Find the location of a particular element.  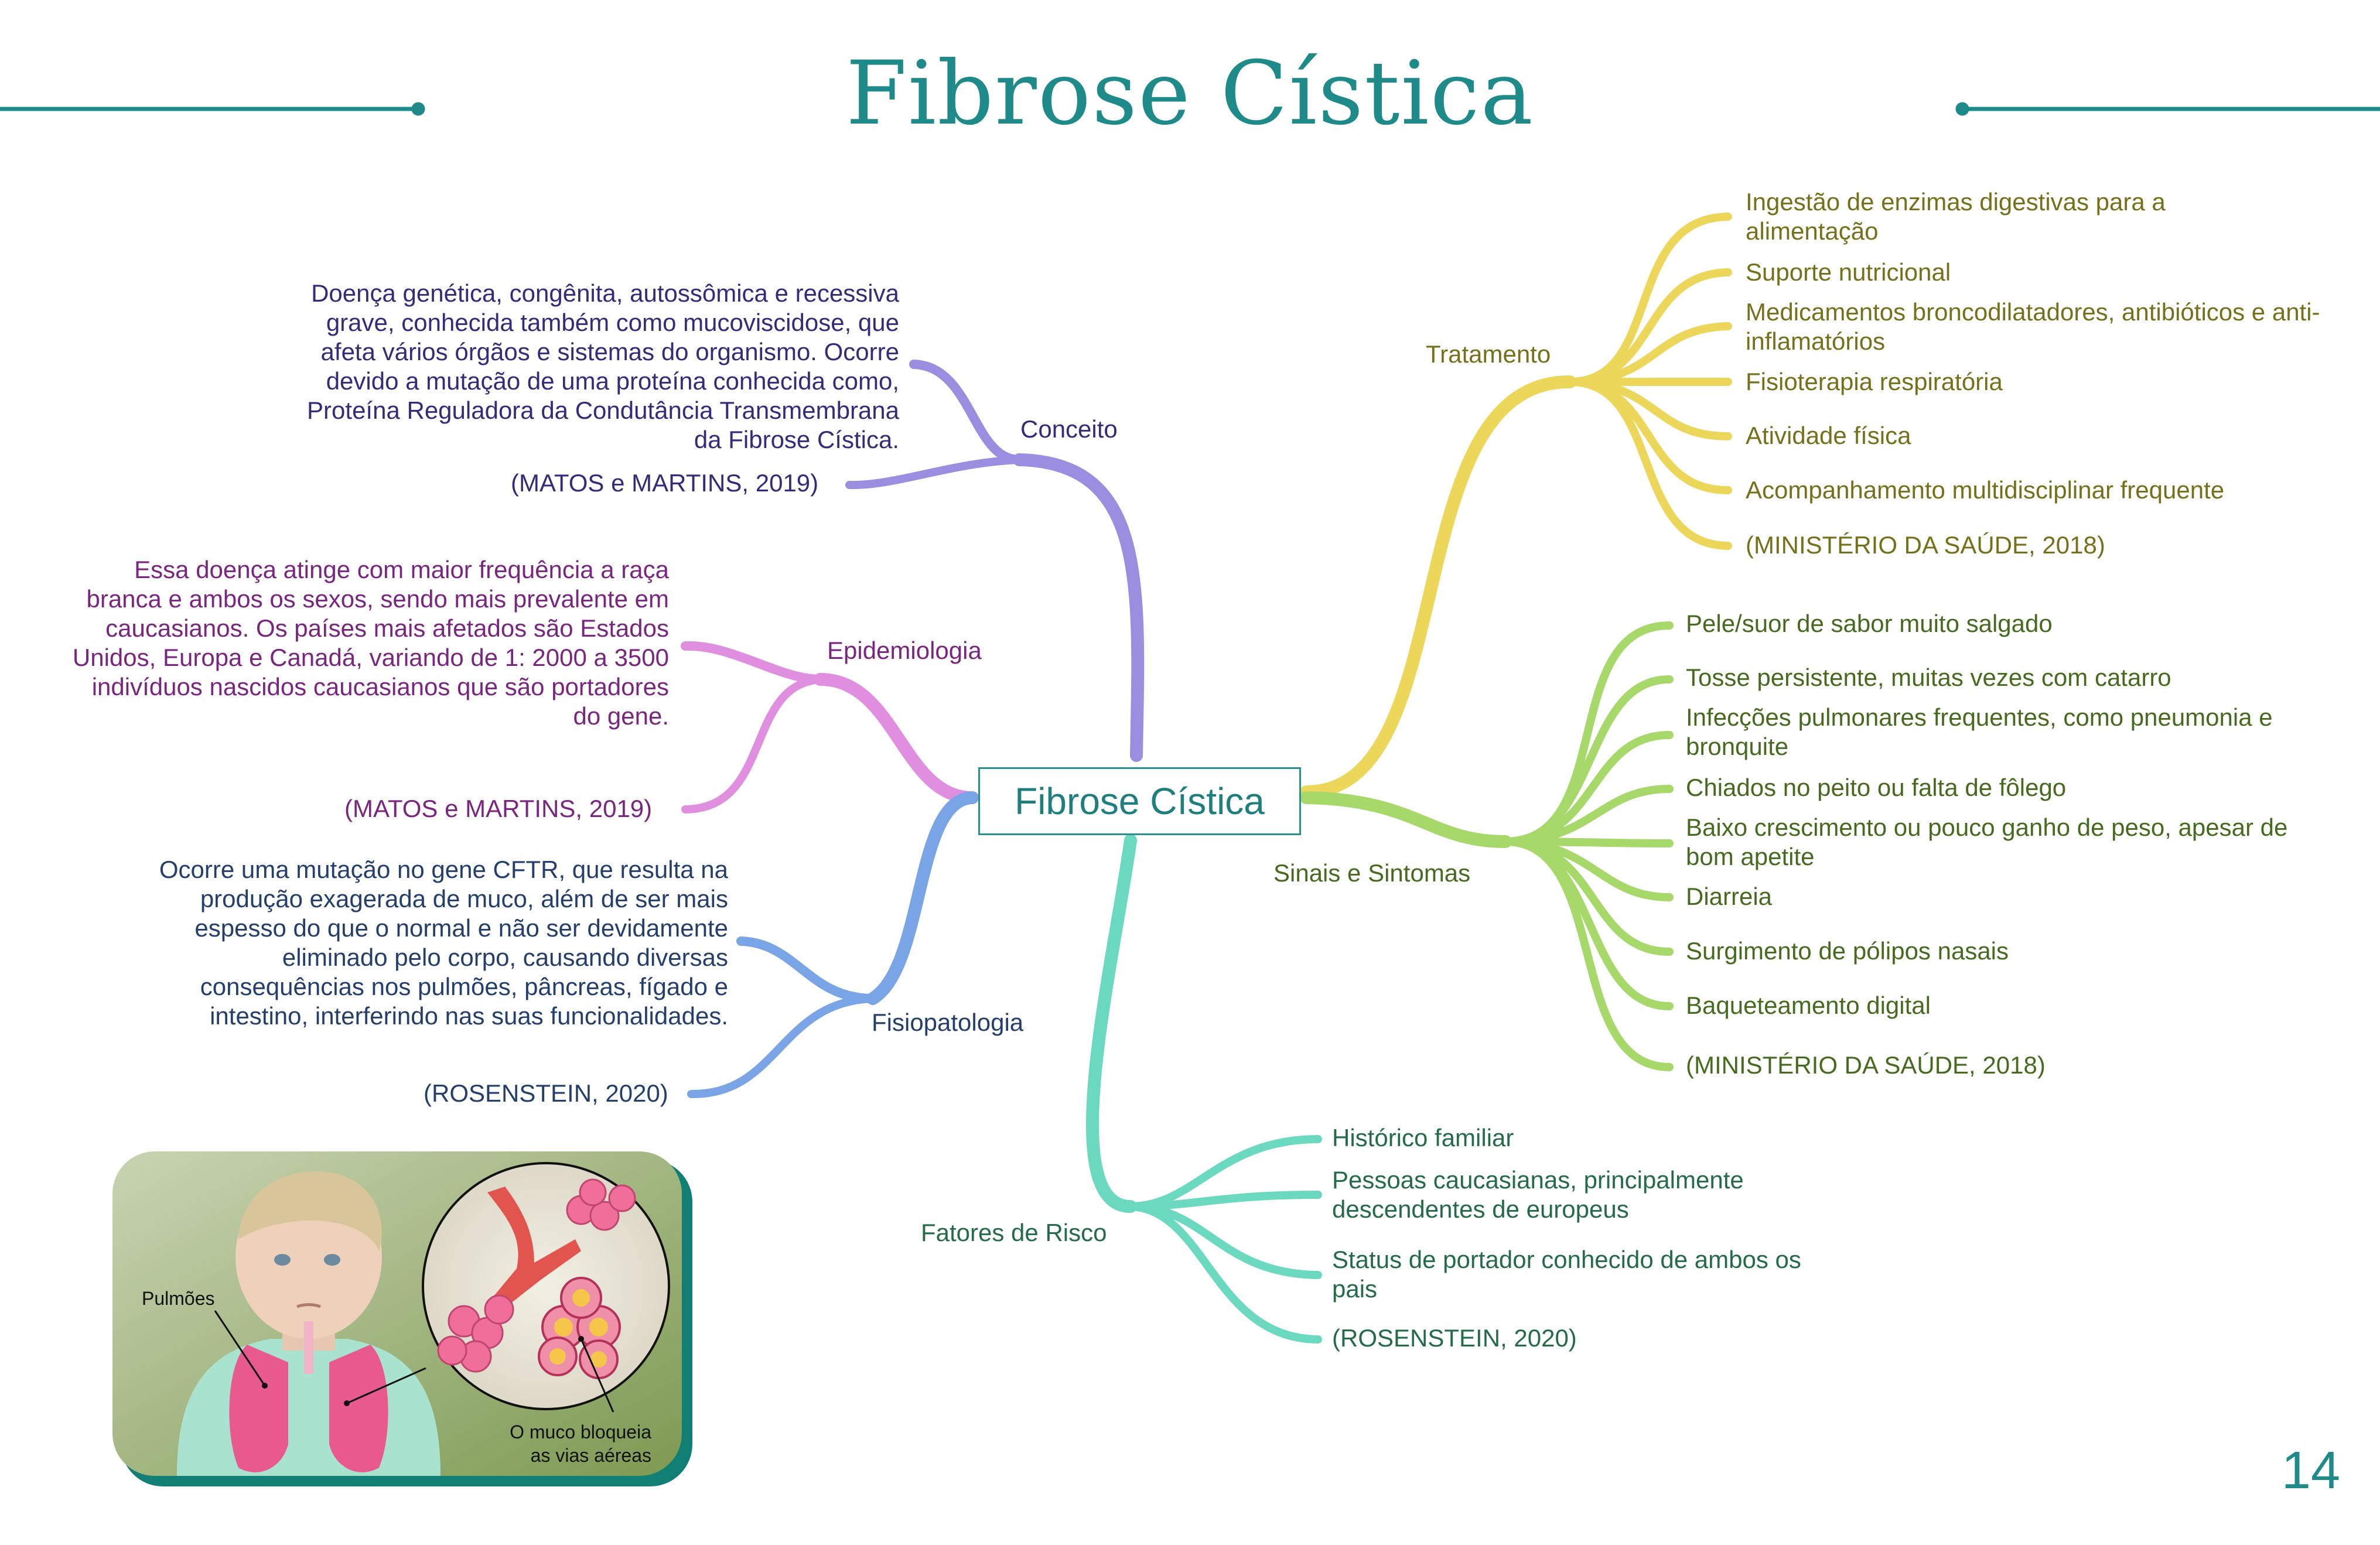

tratamento-item: Suporte nutricional is located at coordinates (1848, 272).